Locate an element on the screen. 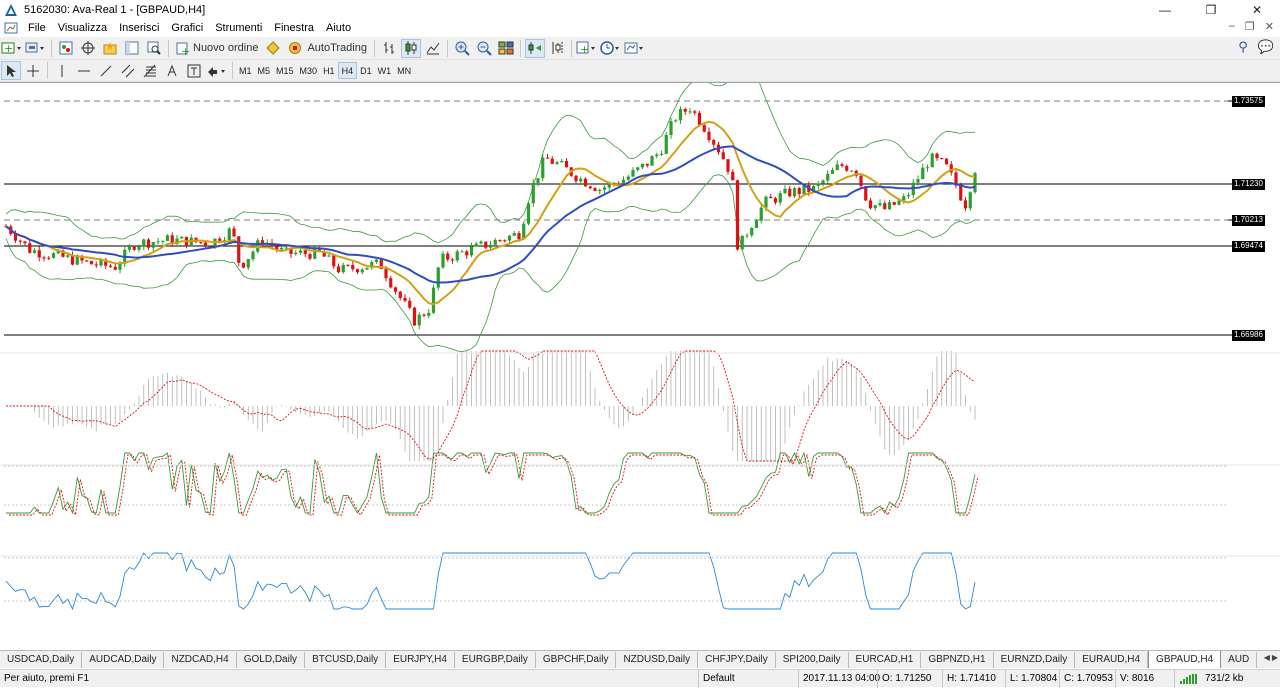  chart-tab: EURCAD,H1 is located at coordinates (885, 660).